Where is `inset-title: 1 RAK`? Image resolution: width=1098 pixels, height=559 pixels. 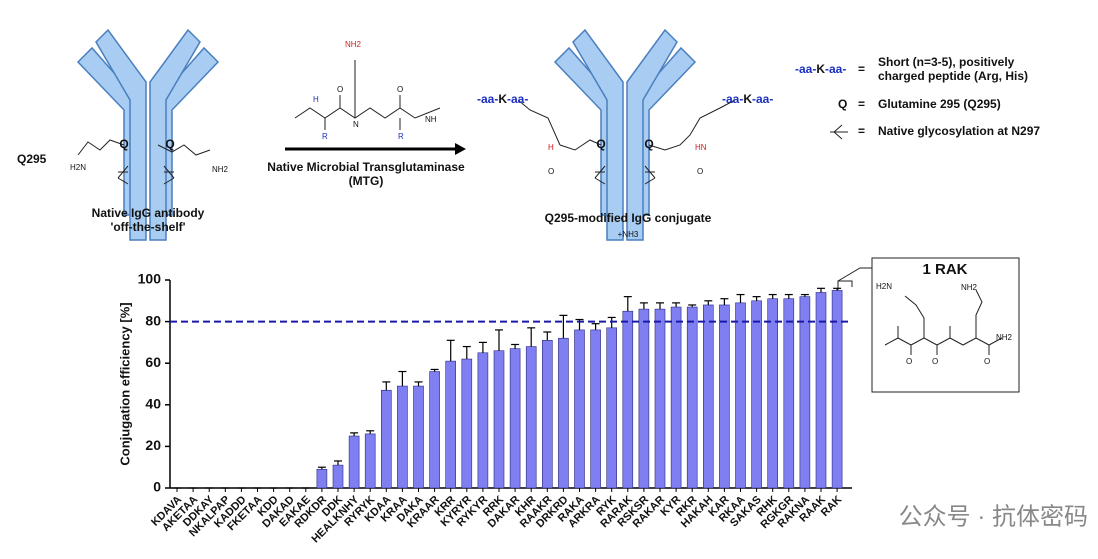 inset-title: 1 RAK is located at coordinates (944, 269).